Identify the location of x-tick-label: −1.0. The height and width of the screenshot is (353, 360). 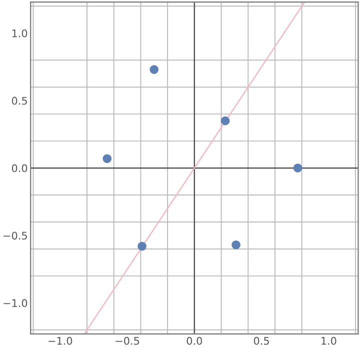
(60, 340).